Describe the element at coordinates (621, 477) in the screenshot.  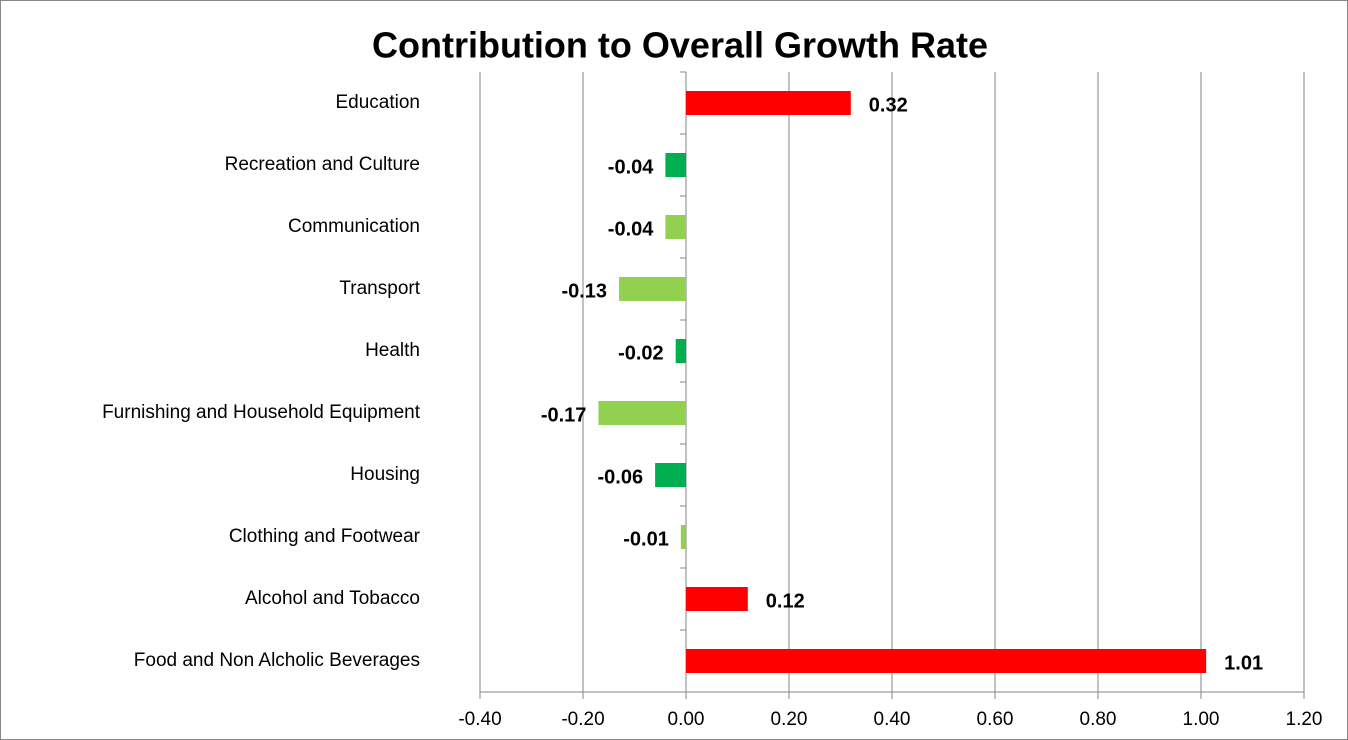
I see `data-label: -0.06` at that location.